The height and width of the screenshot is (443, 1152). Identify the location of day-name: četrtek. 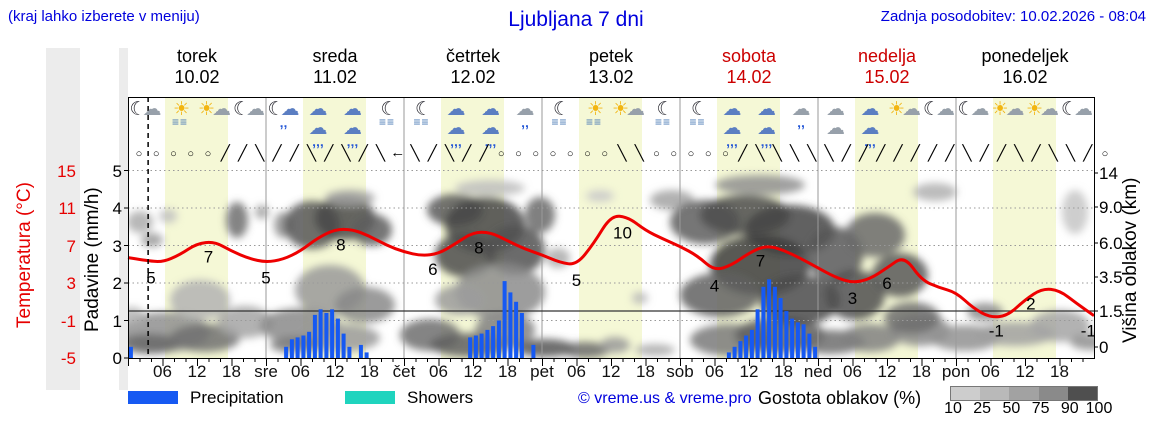
(473, 56).